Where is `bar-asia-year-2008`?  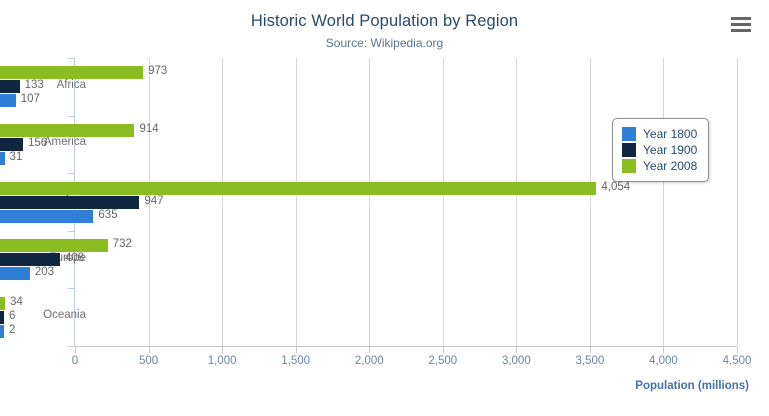
bar-asia-year-2008 is located at coordinates (298, 188).